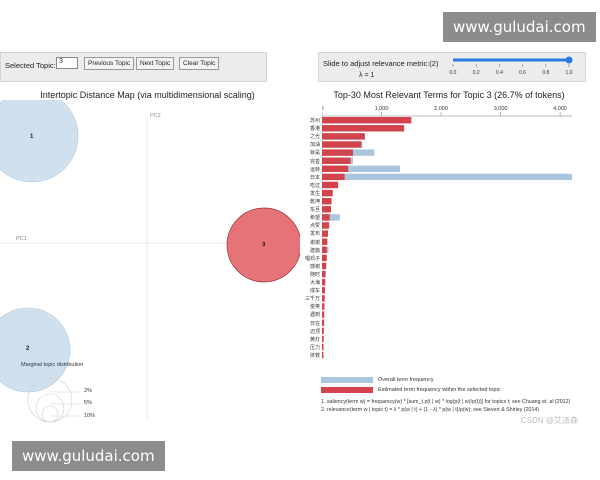 Image resolution: width=600 pixels, height=480 pixels. What do you see at coordinates (314, 355) in the screenshot?
I see `term-label: 挤救` at bounding box center [314, 355].